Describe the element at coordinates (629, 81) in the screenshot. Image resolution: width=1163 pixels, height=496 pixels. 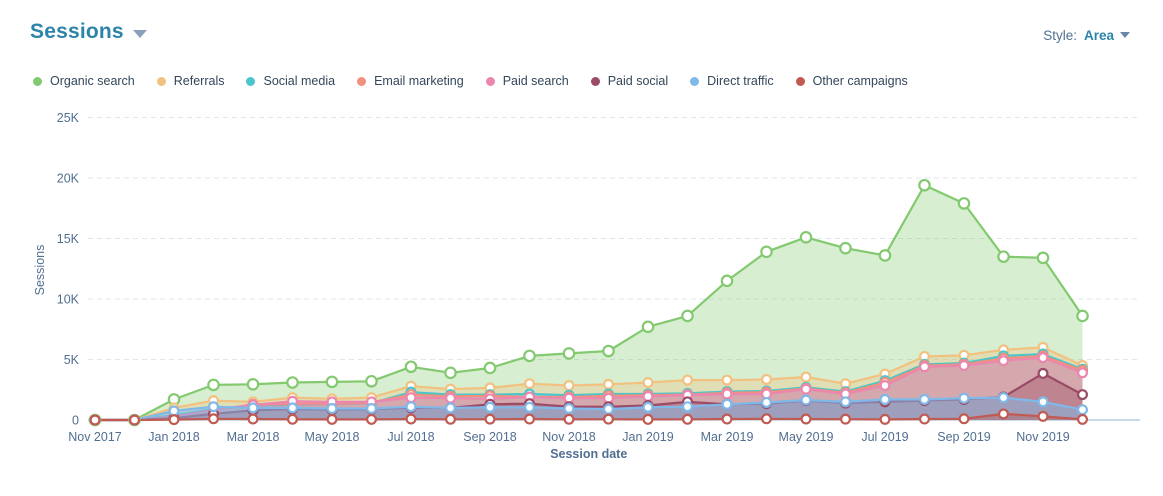
I see `legend-item-paid-social: Paid social` at that location.